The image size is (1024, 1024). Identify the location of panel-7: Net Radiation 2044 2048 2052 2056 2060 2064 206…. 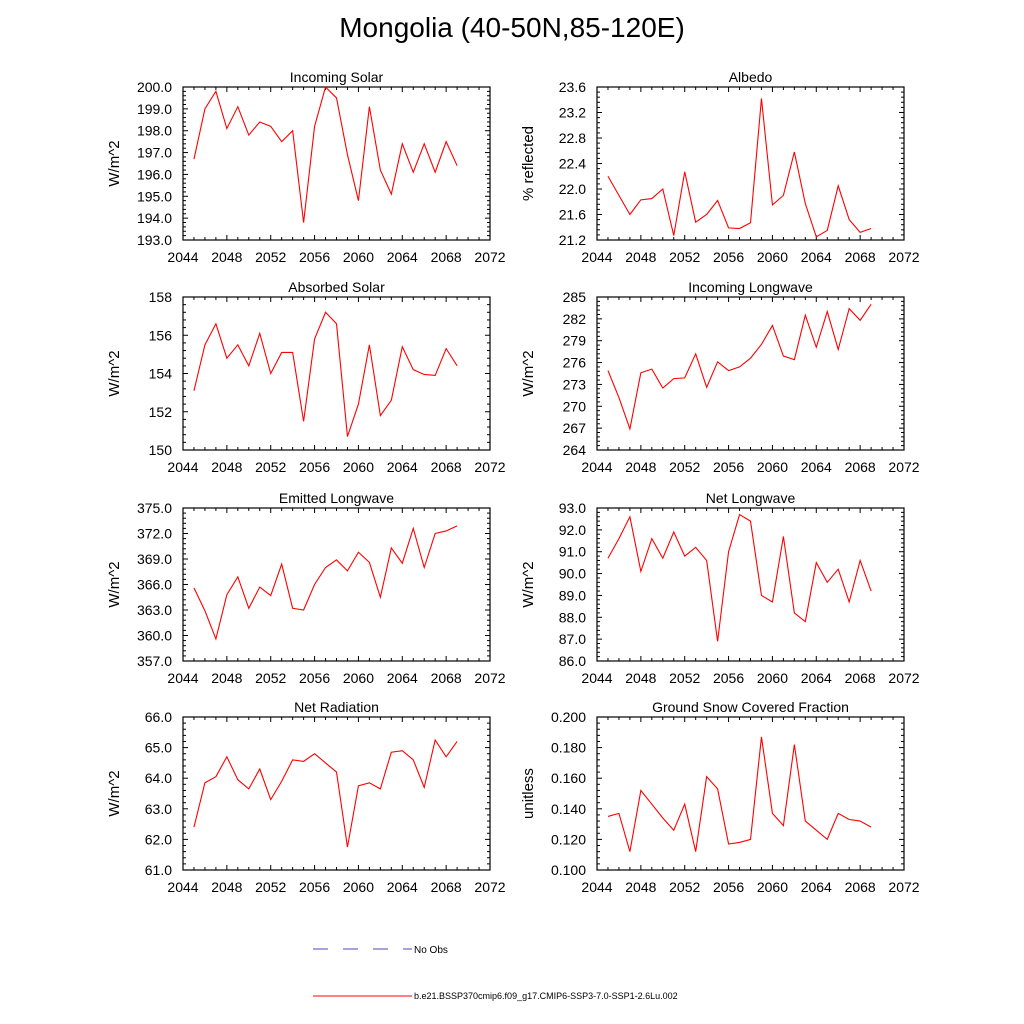
(306, 797).